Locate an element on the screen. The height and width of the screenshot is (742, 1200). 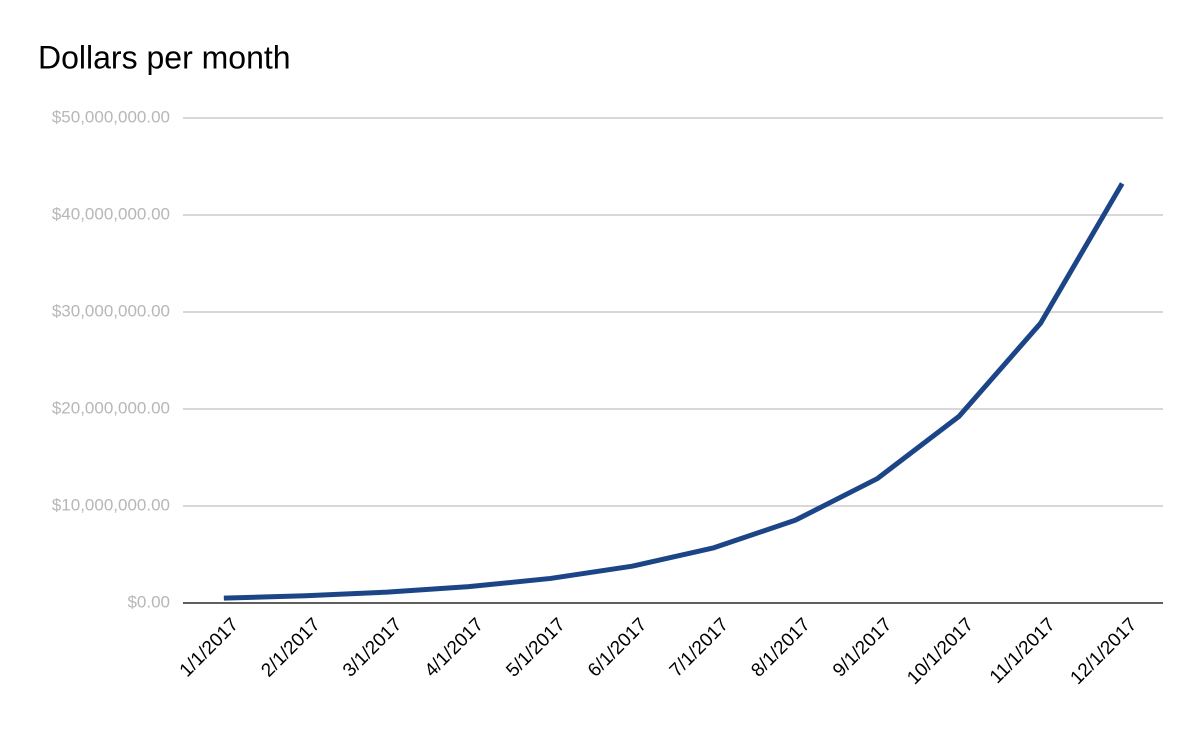
x-tick-label: 5/1/2017 is located at coordinates (535, 647).